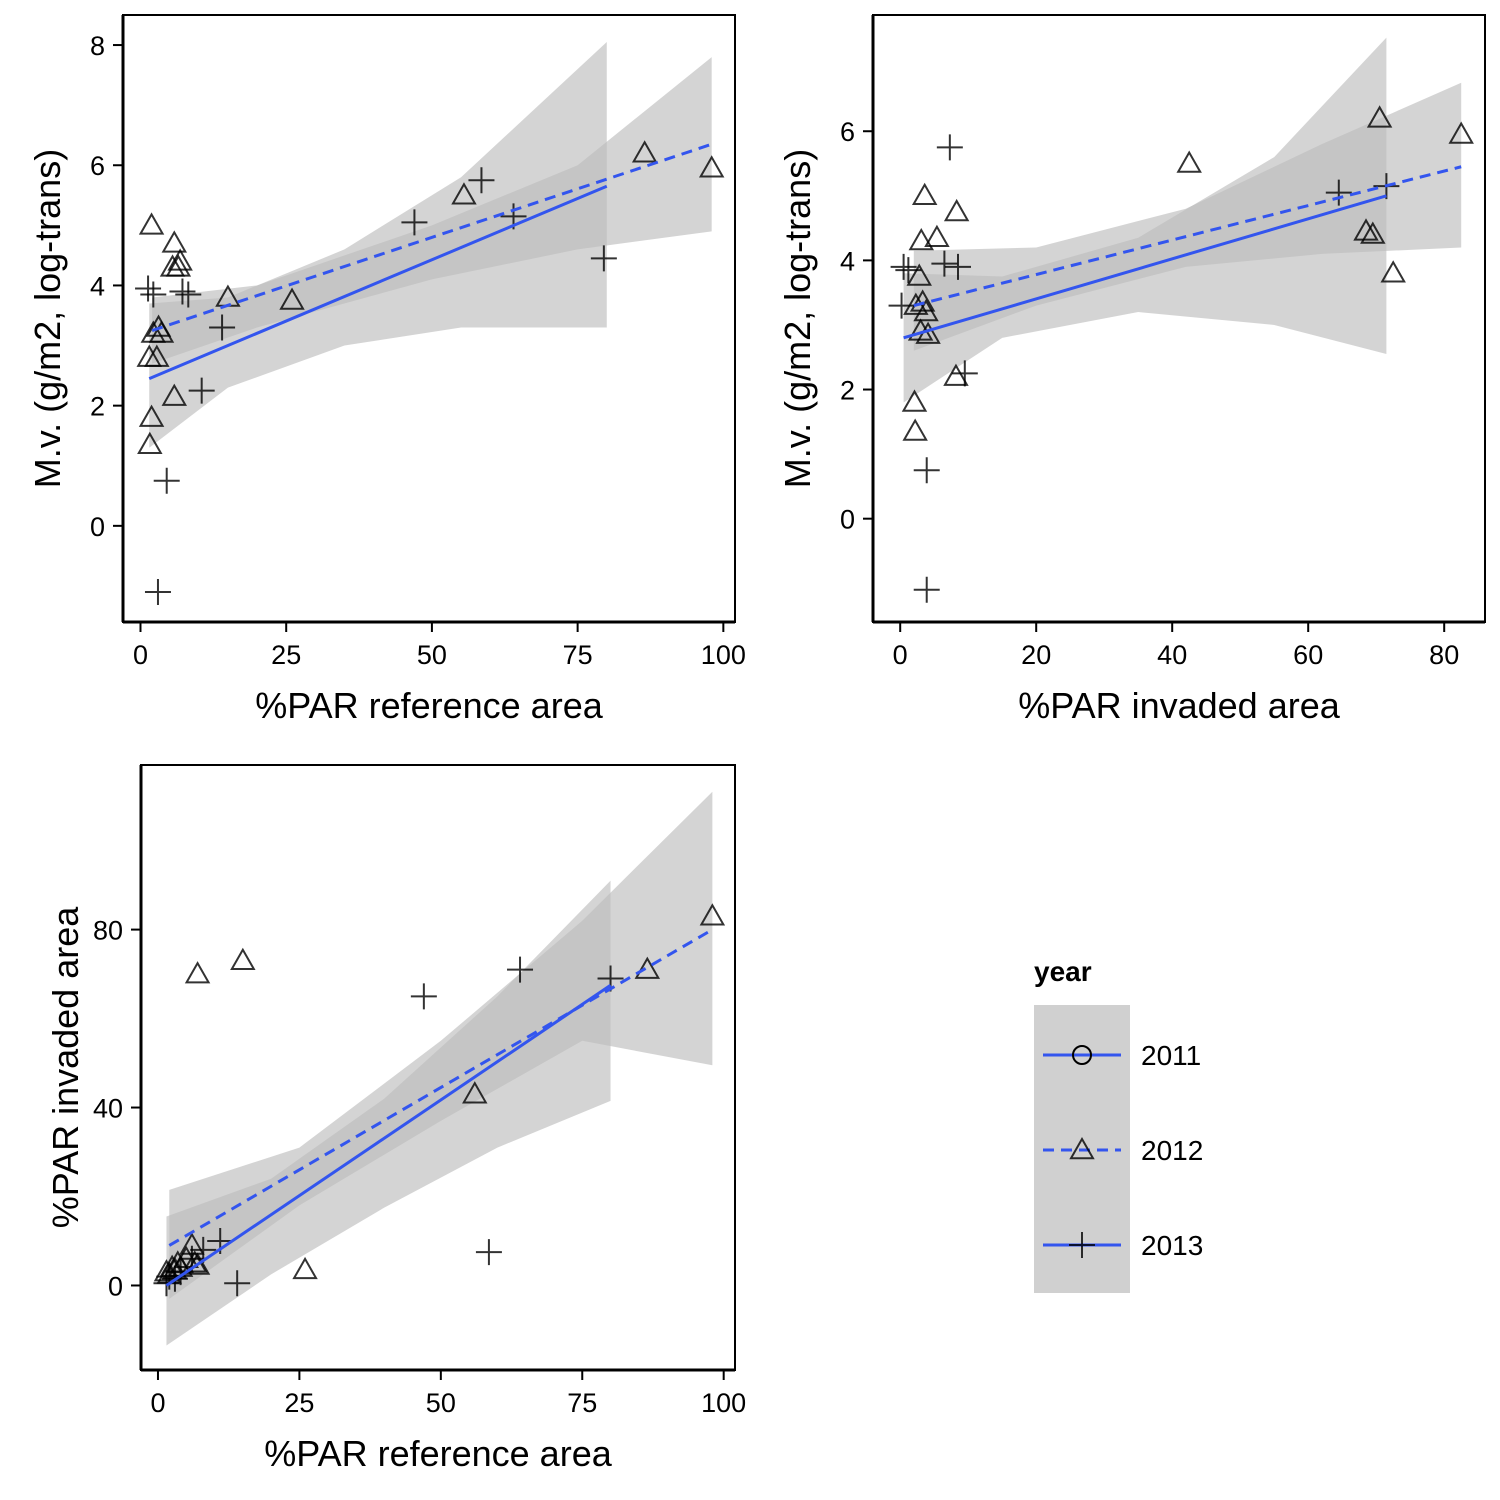 This screenshot has height=1500, width=1500. What do you see at coordinates (1118, 1124) in the screenshot?
I see `legend: year 2011 2012 2013` at bounding box center [1118, 1124].